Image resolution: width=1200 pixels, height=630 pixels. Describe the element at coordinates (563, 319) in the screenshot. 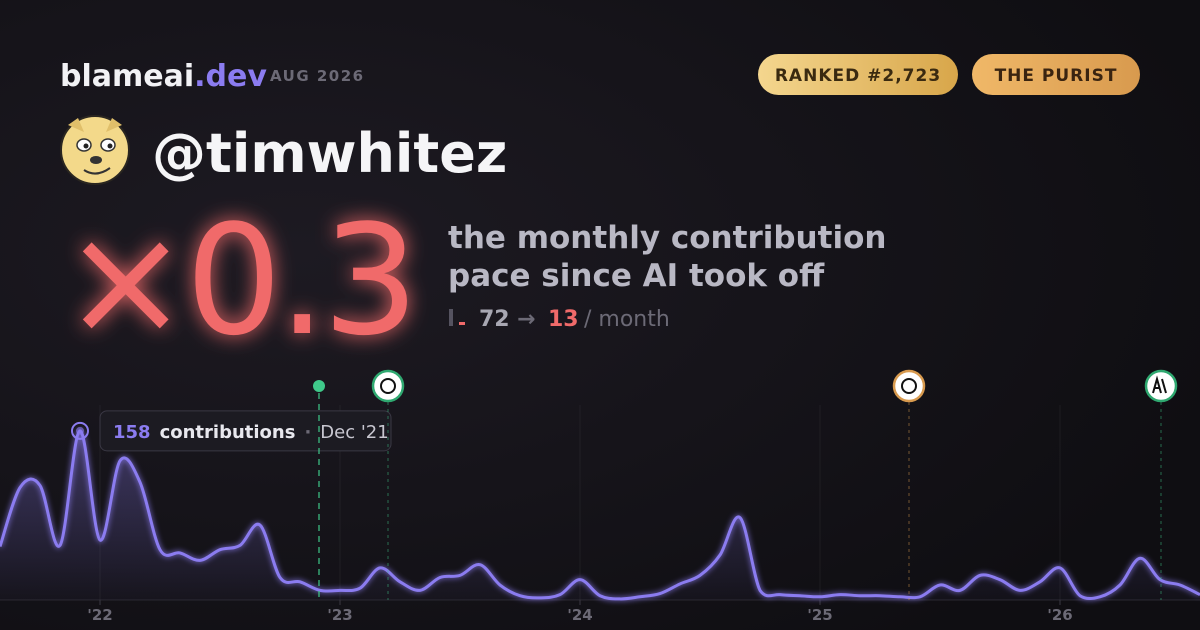

I see `after: 13` at that location.